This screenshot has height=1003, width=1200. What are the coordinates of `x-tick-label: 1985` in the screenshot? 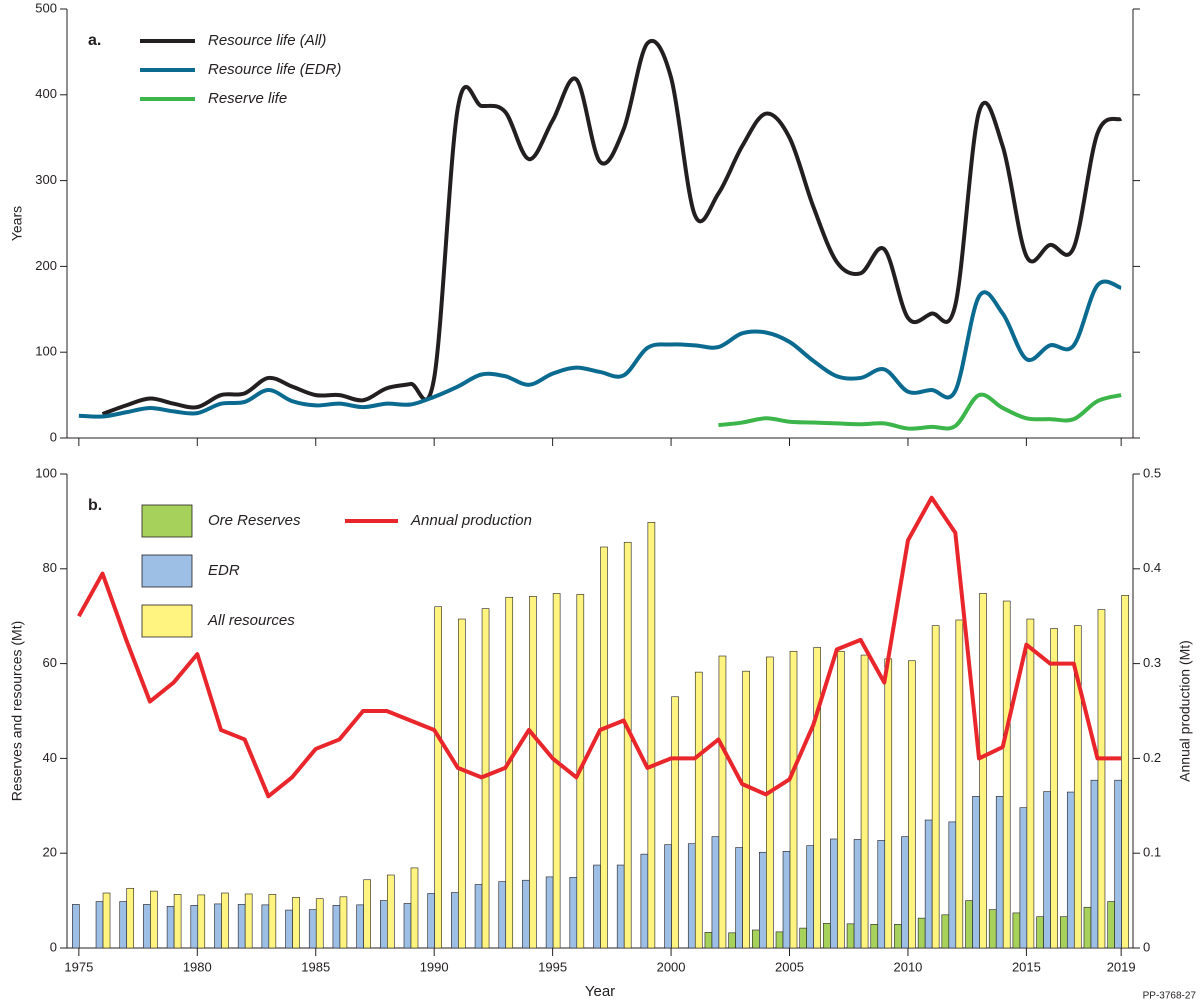 It's located at (315, 966).